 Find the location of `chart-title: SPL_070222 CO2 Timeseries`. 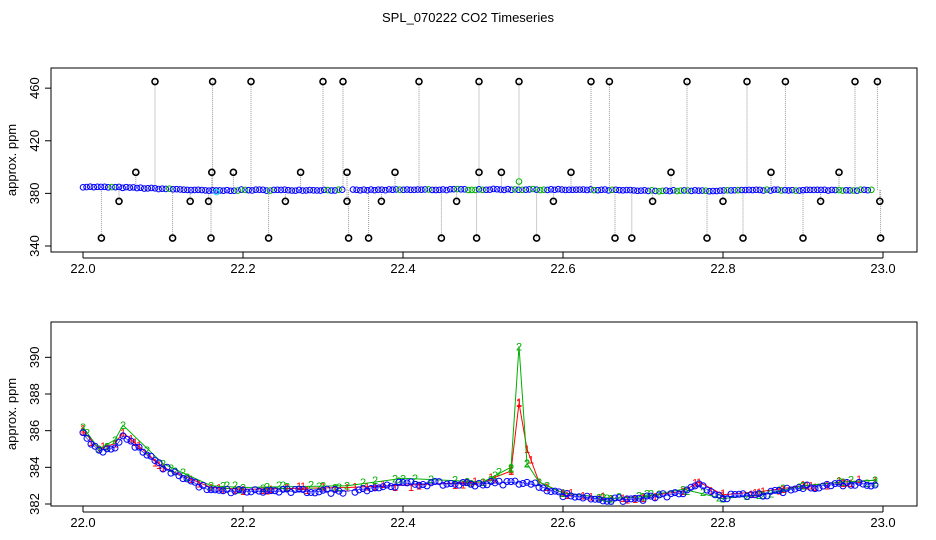

chart-title: SPL_070222 CO2 Timeseries is located at coordinates (468, 17).